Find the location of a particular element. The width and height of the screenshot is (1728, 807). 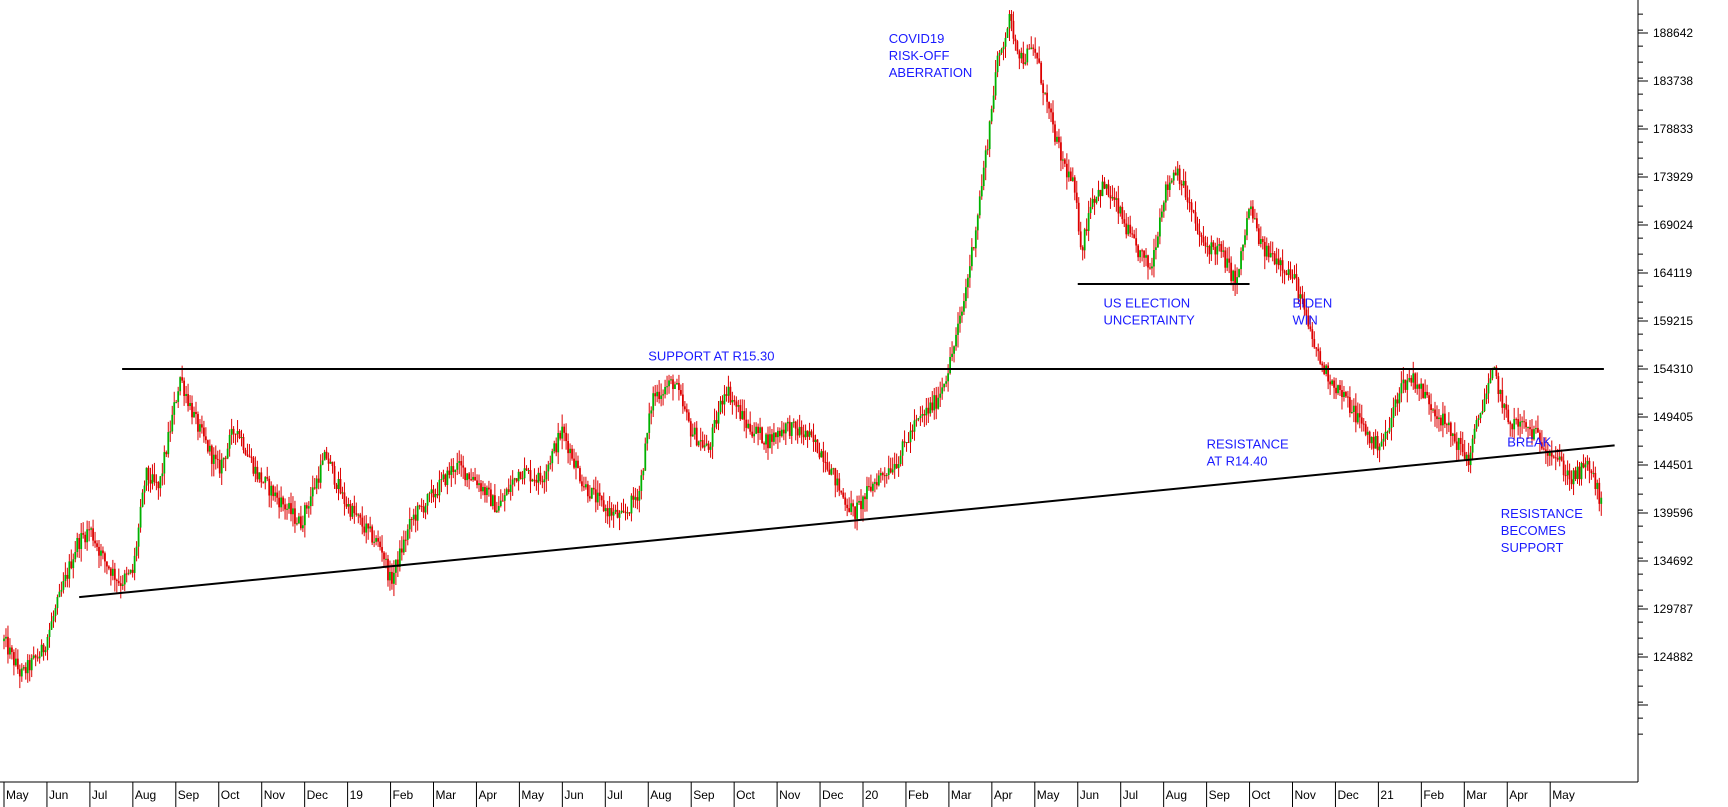

x-tick-label: Aug is located at coordinates (1176, 795).